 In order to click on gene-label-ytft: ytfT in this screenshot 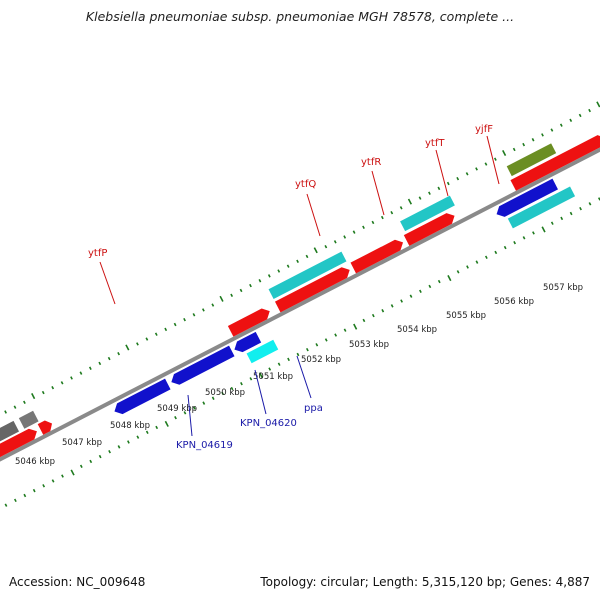, I will do `click(435, 143)`.